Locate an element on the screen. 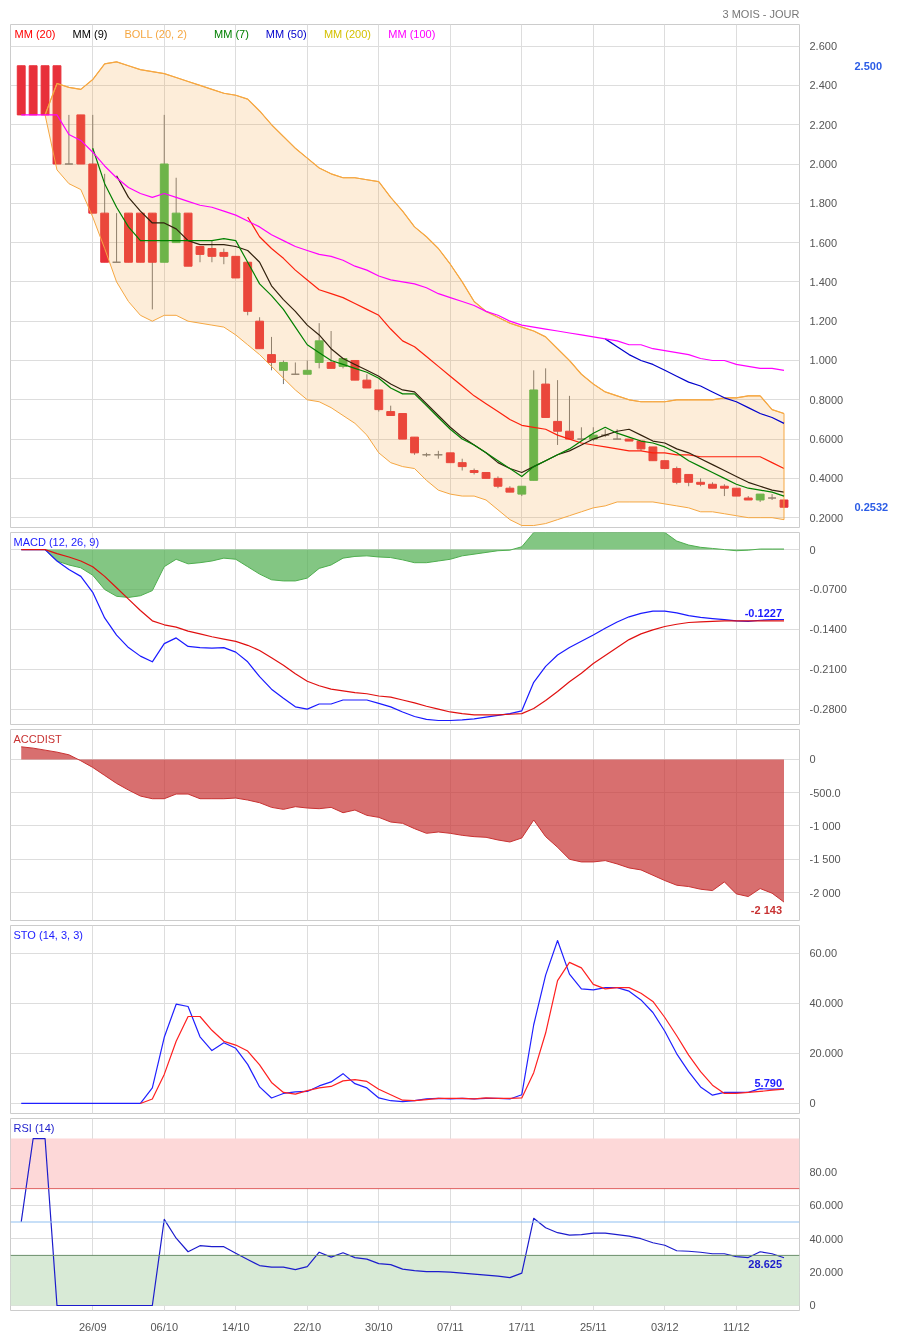 The height and width of the screenshot is (1335, 897). y-tick-label: 1.200 is located at coordinates (823, 321).